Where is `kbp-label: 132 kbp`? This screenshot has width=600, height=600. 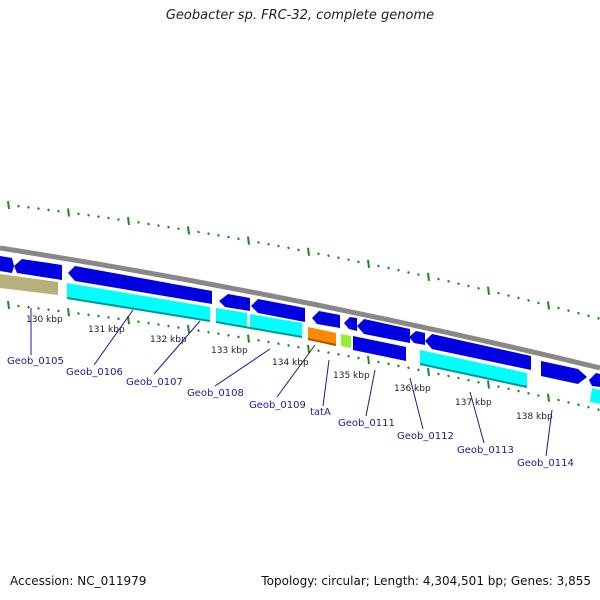
kbp-label: 132 kbp is located at coordinates (168, 340).